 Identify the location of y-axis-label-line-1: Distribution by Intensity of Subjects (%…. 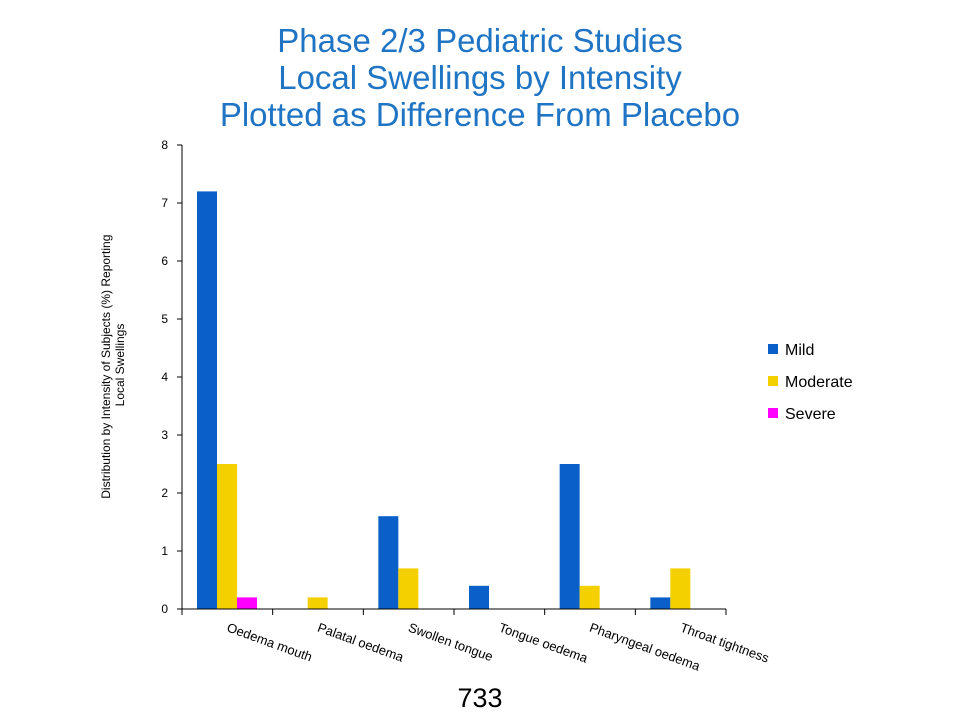
(106, 367).